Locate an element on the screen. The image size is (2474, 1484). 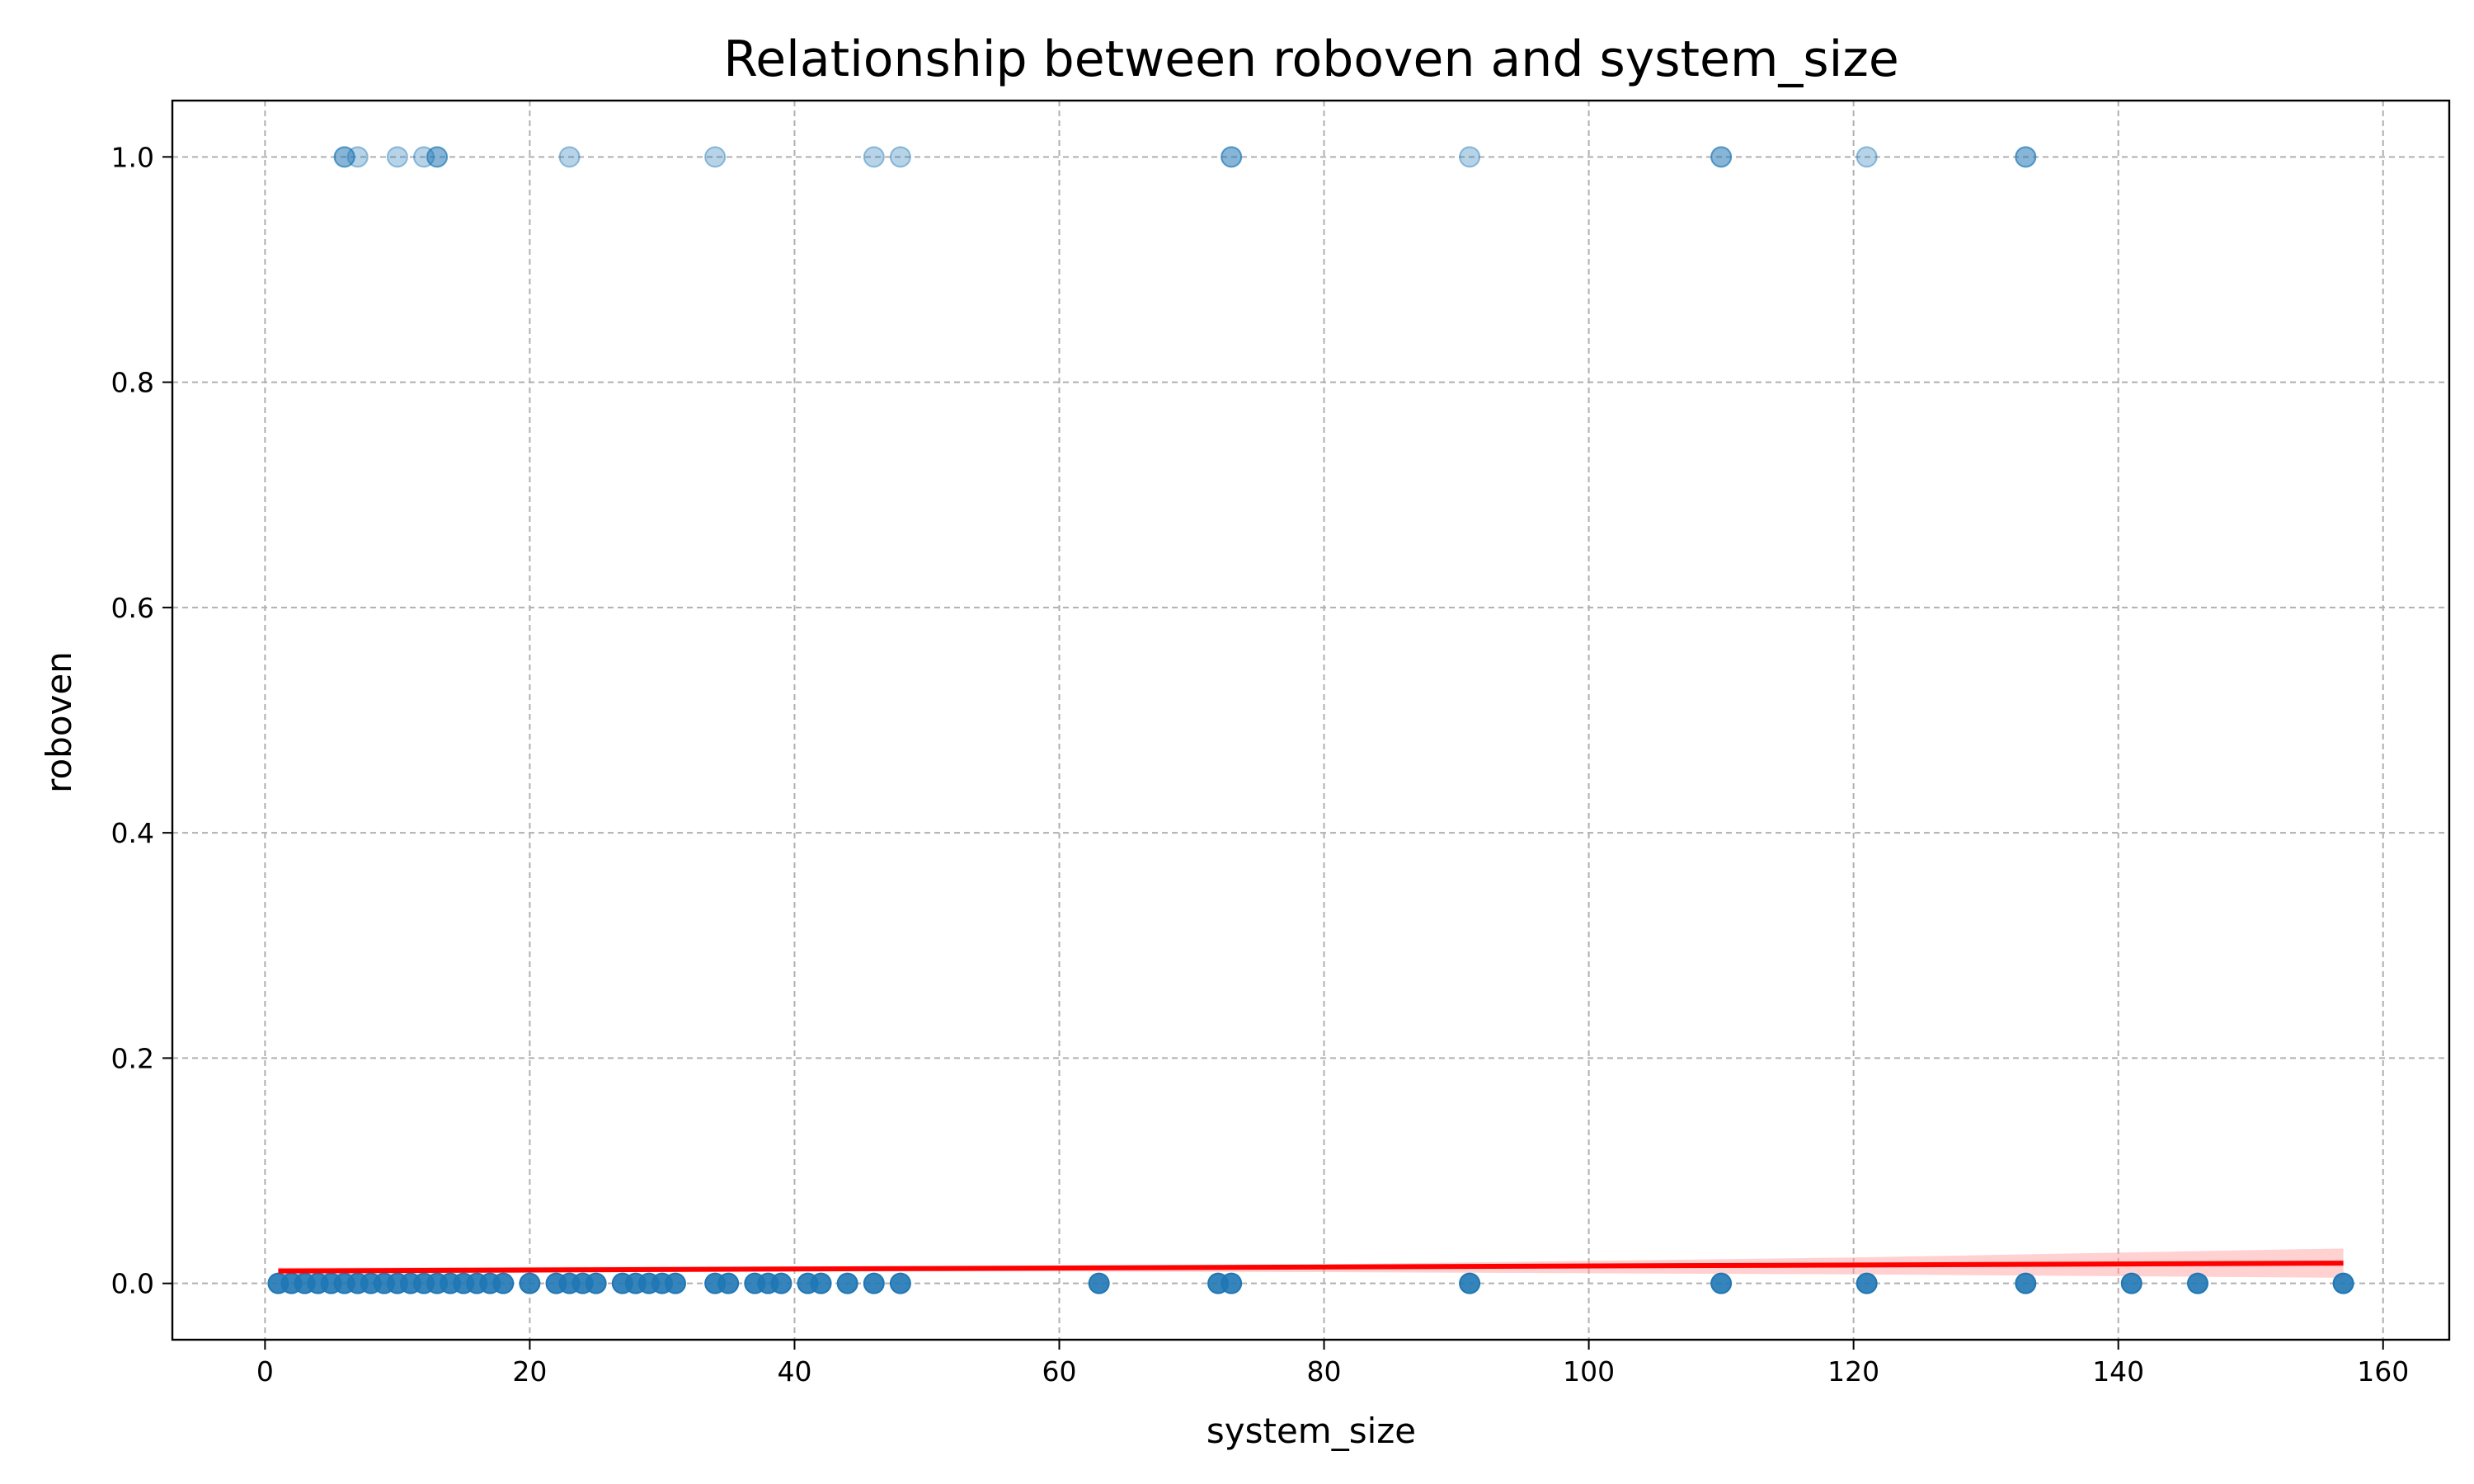
regression-line is located at coordinates (1311, 1267).